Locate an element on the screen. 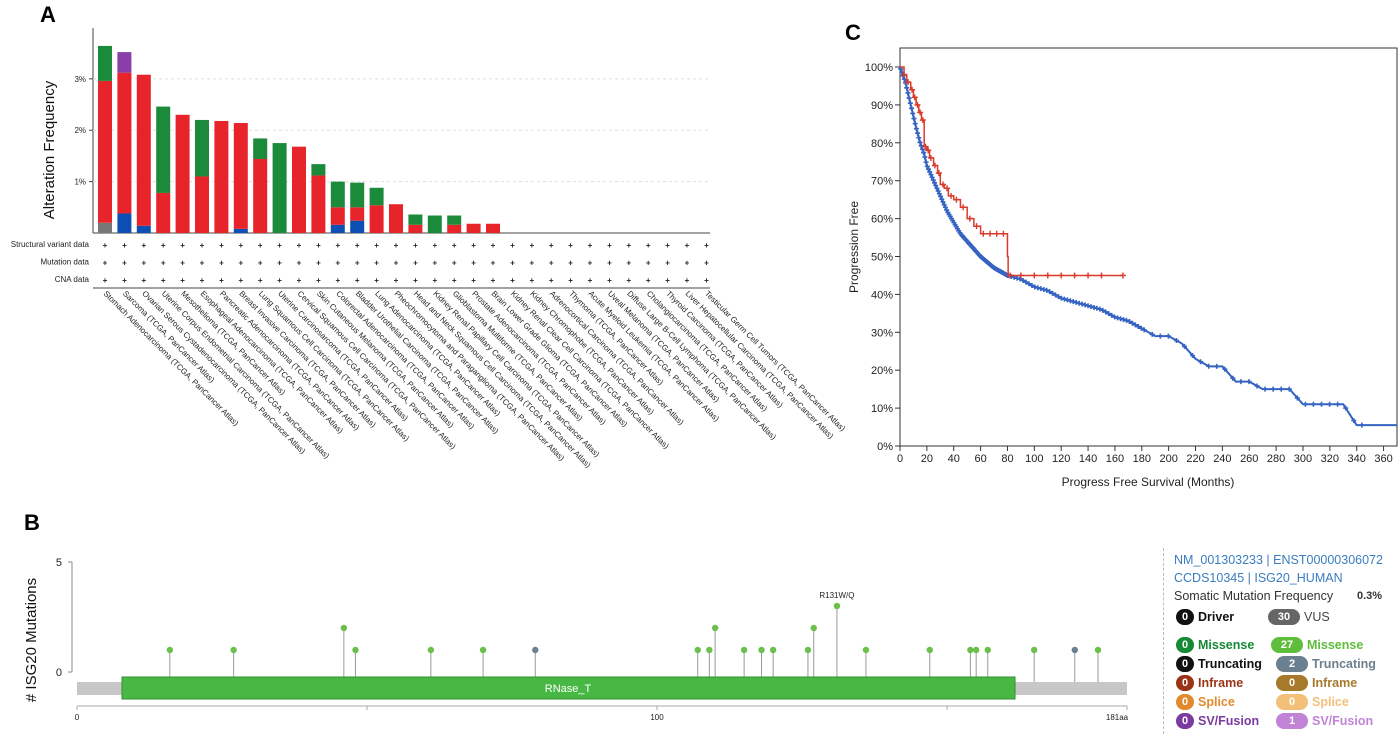 Image resolution: width=1400 pixels, height=736 pixels. y-tick-label: 90% is located at coordinates (882, 106).